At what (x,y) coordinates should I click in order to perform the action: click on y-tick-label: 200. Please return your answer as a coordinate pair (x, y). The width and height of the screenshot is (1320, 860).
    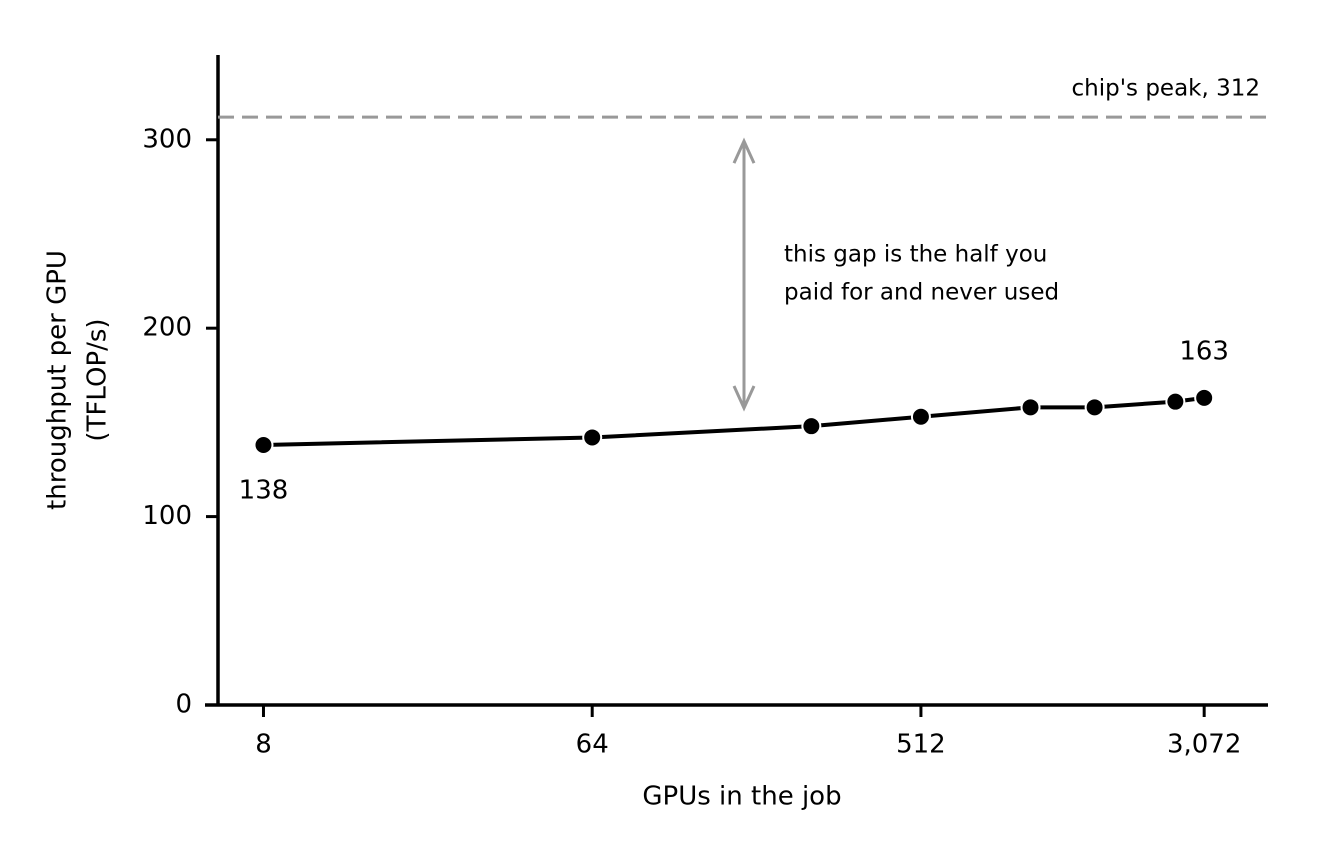
    Looking at the image, I should click on (167, 328).